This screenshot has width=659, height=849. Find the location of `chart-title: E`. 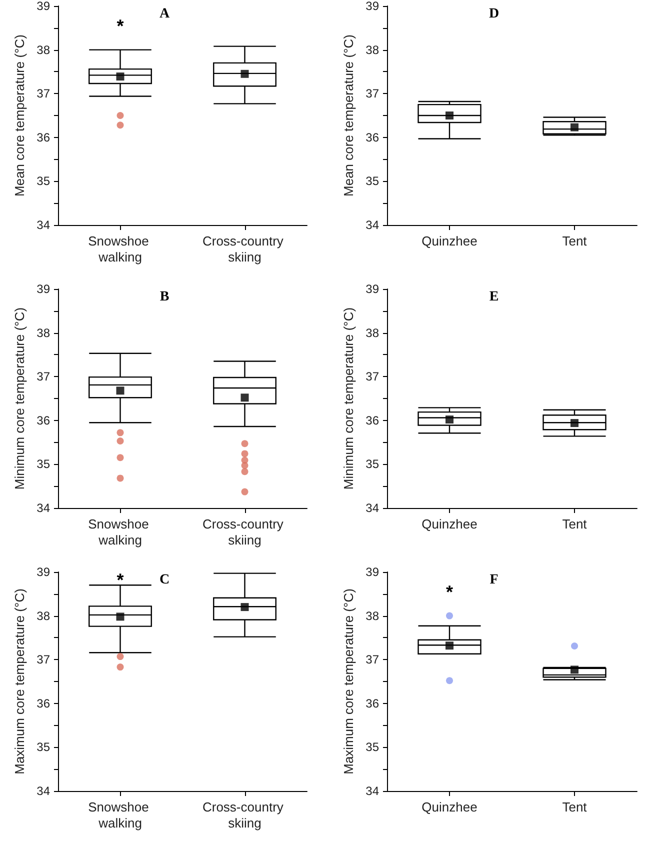

chart-title: E is located at coordinates (494, 297).